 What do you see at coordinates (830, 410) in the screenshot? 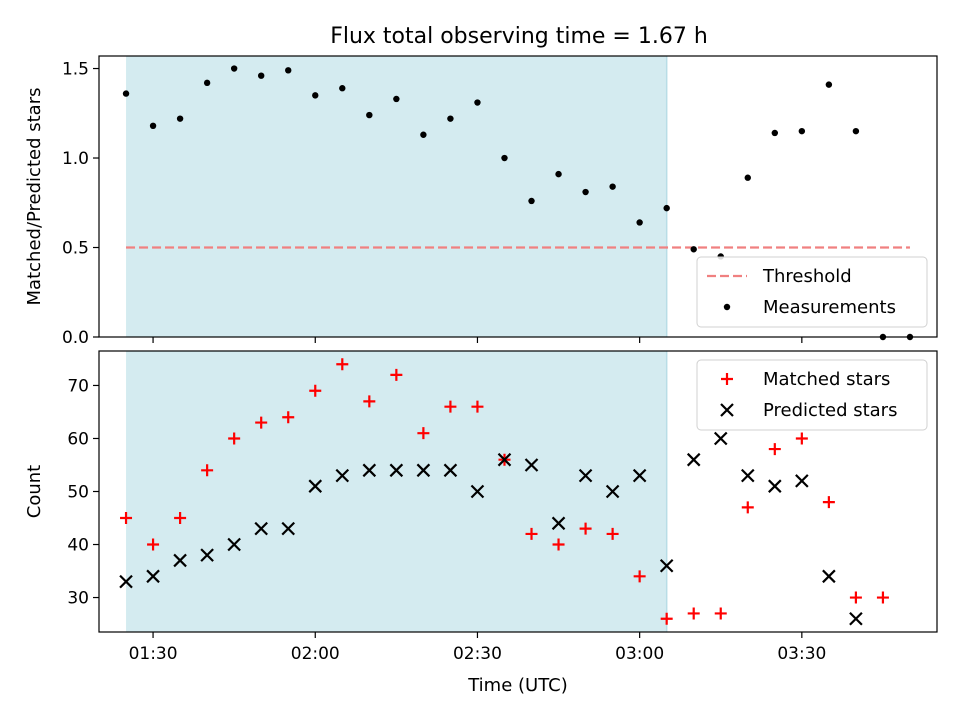
I see `legend-label: Predicted stars` at bounding box center [830, 410].